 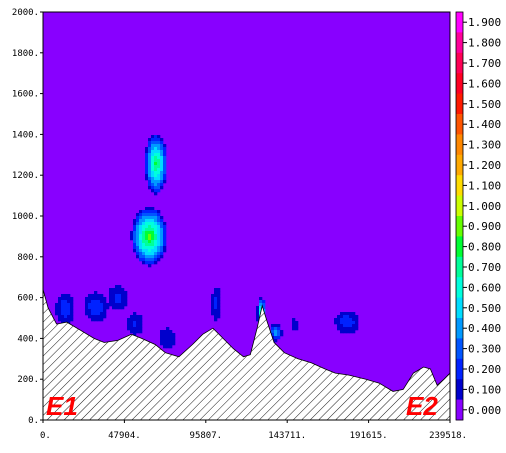 I want to click on colorbar-frame, so click(x=459, y=216).